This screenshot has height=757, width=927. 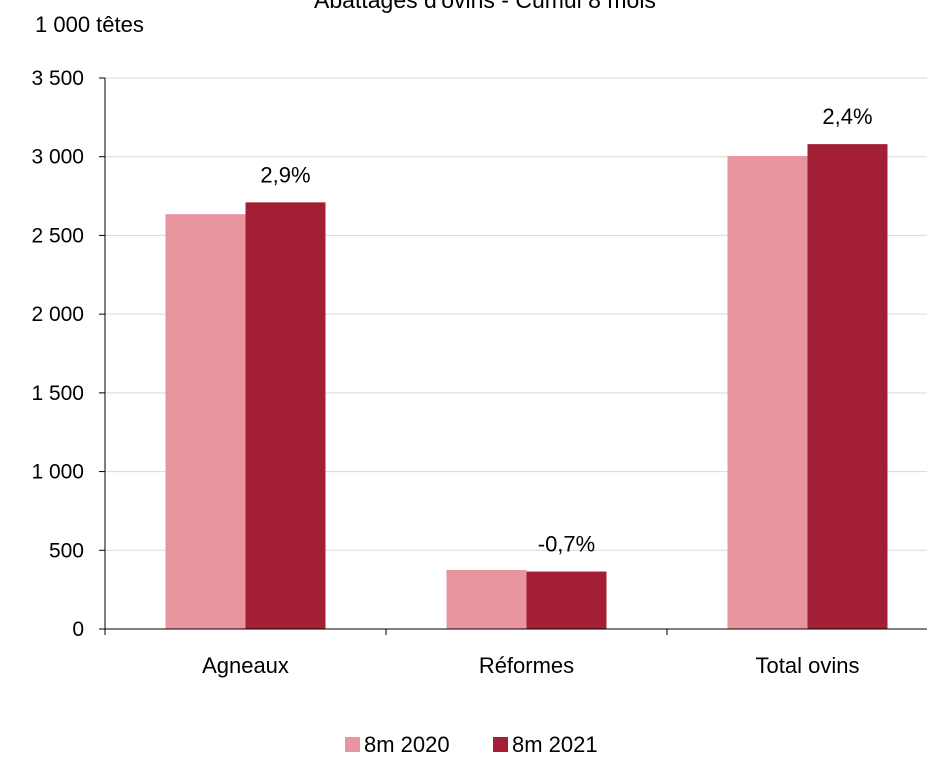 What do you see at coordinates (57, 472) in the screenshot?
I see `y-tick-label: 1 000` at bounding box center [57, 472].